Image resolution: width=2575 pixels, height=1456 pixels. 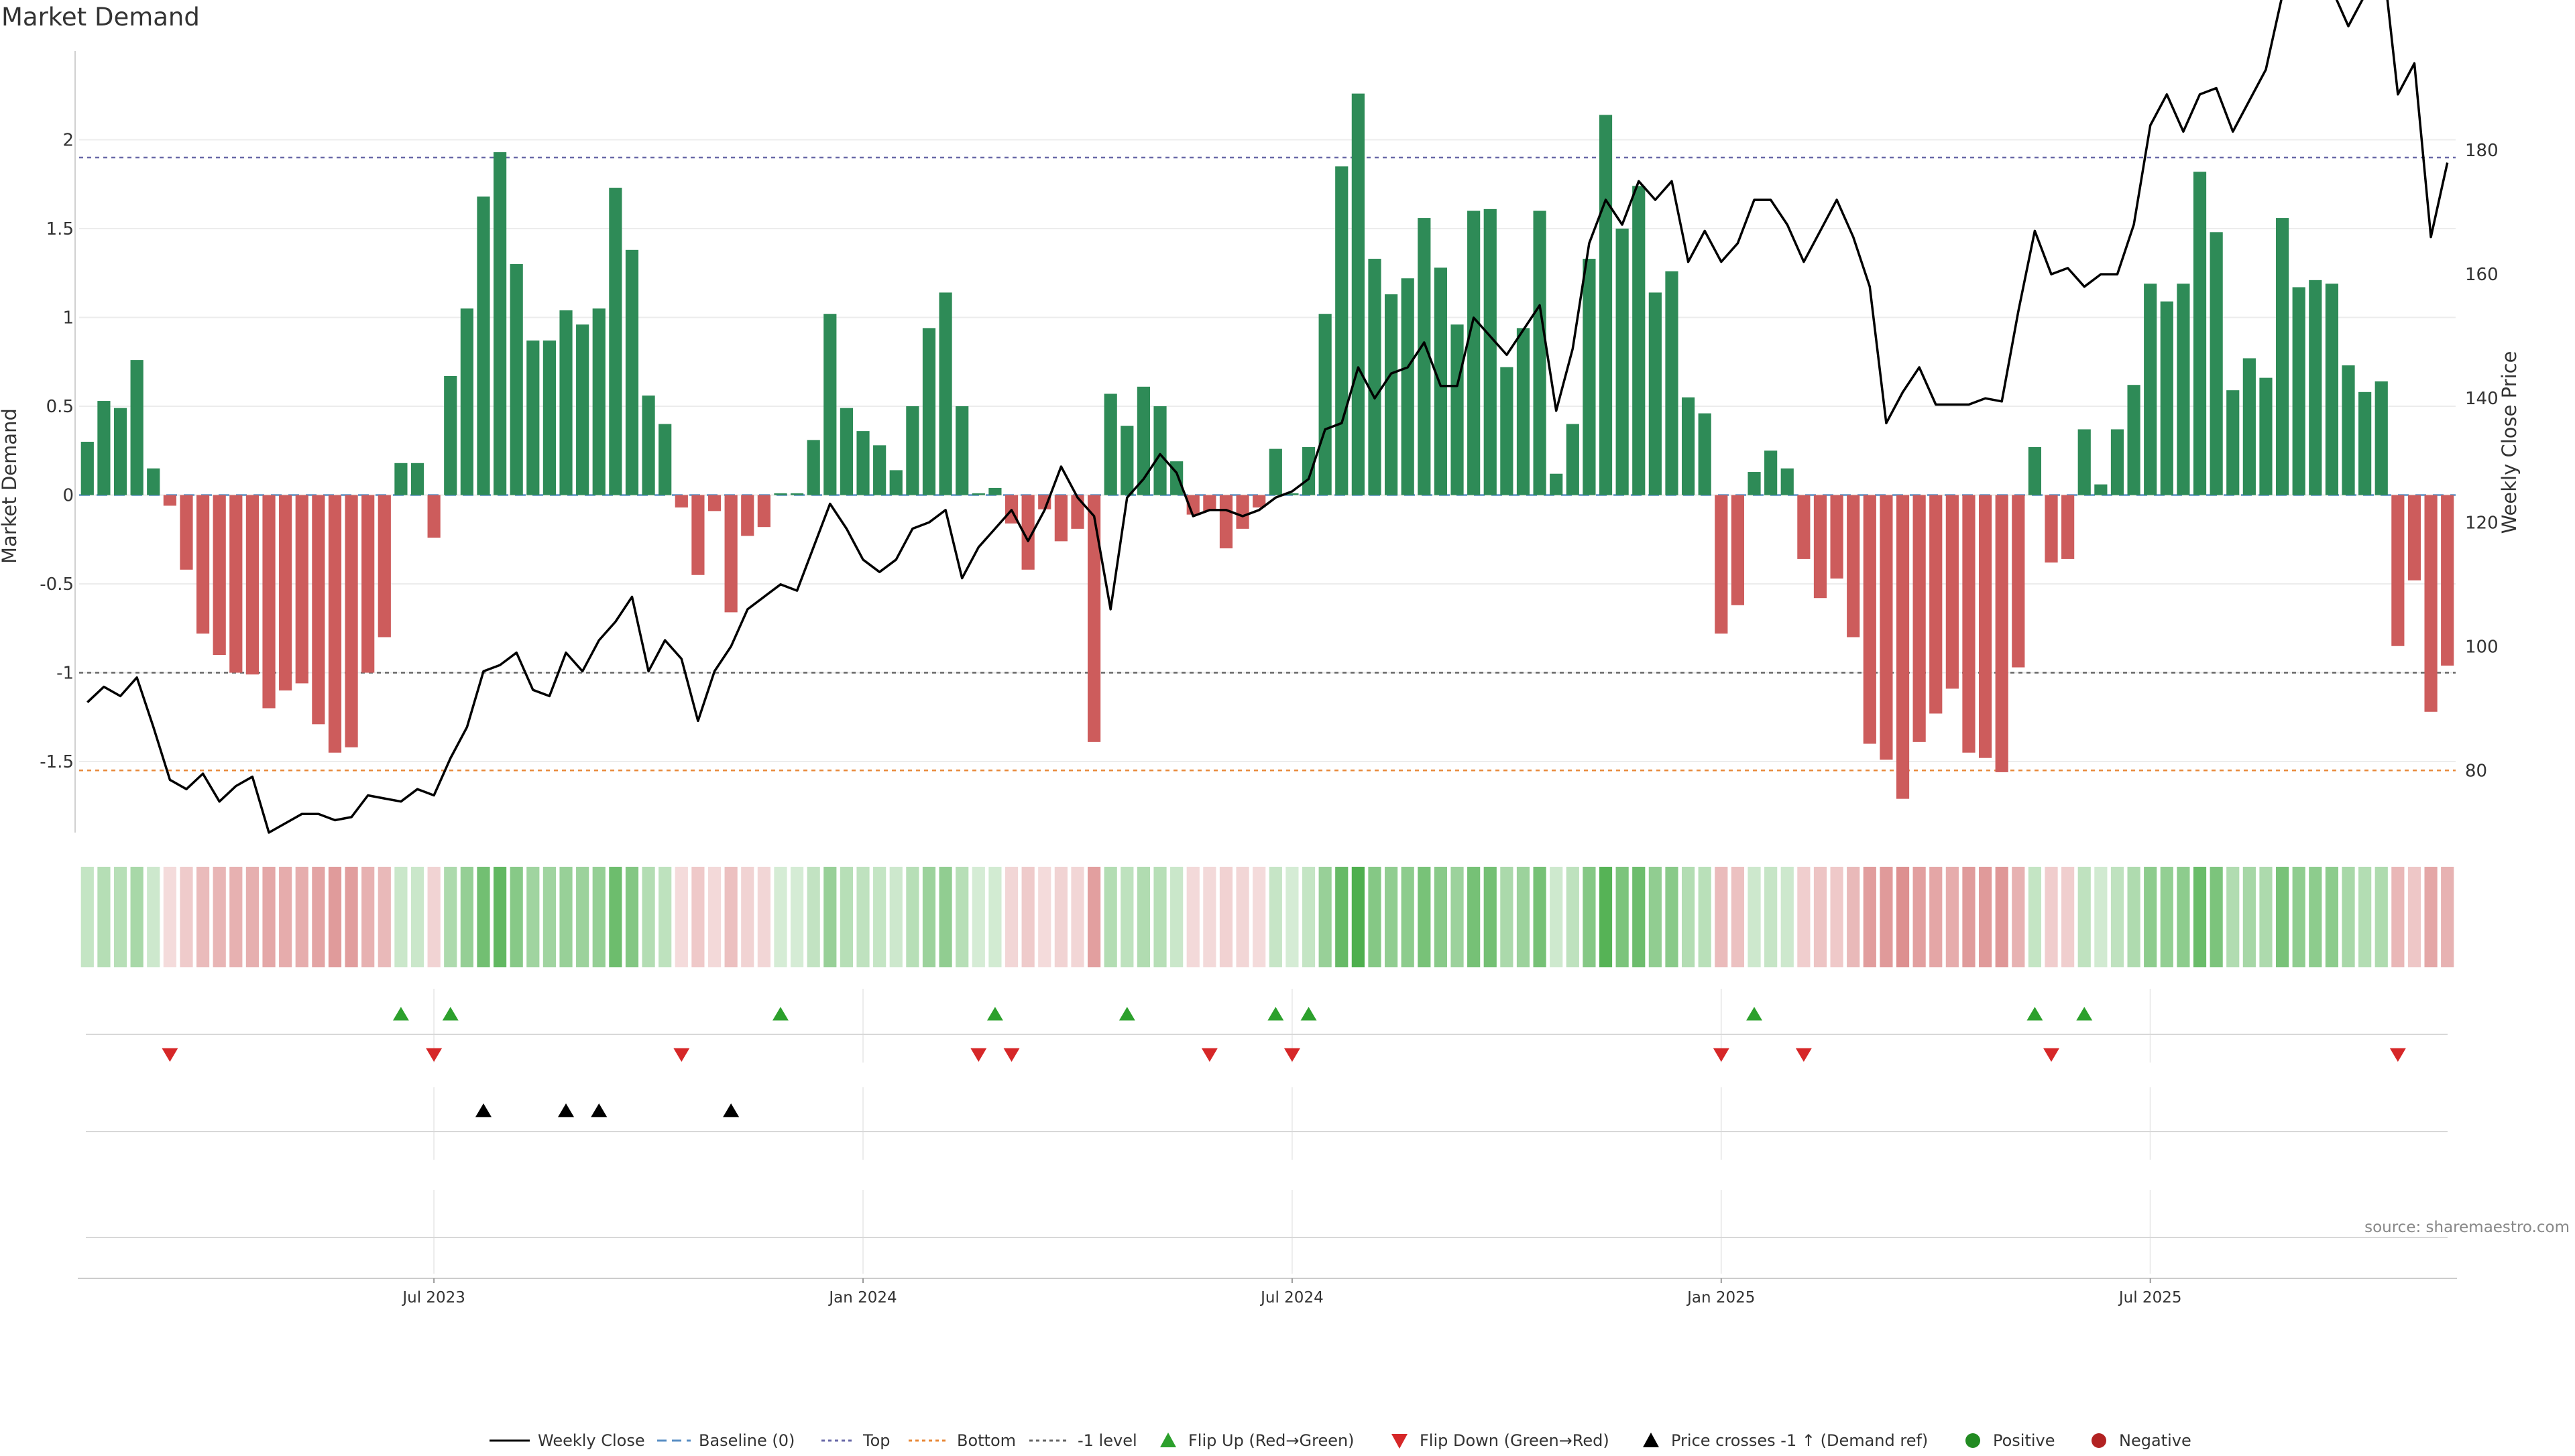 What do you see at coordinates (962, 1440) in the screenshot?
I see `legend-item: Bottom` at bounding box center [962, 1440].